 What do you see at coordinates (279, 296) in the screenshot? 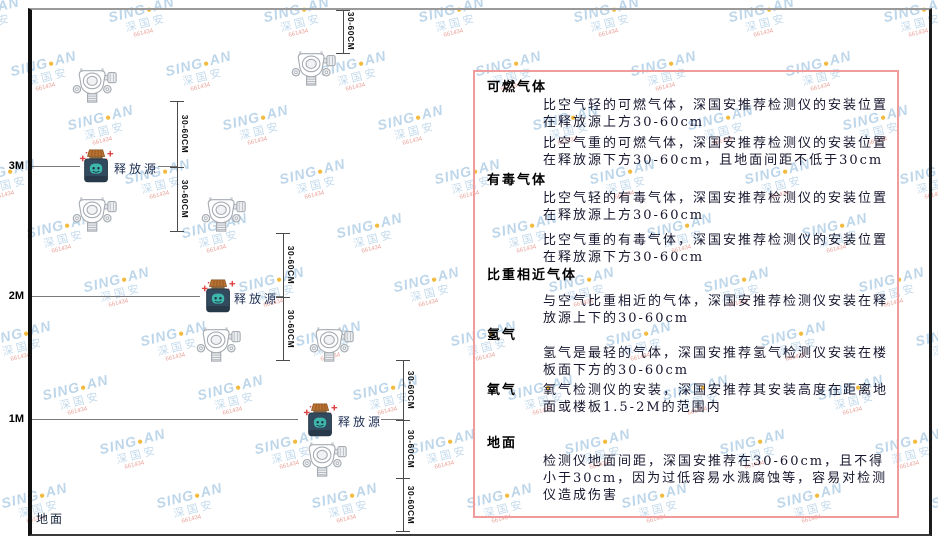
I see `leader-line-2m-dim` at bounding box center [279, 296].